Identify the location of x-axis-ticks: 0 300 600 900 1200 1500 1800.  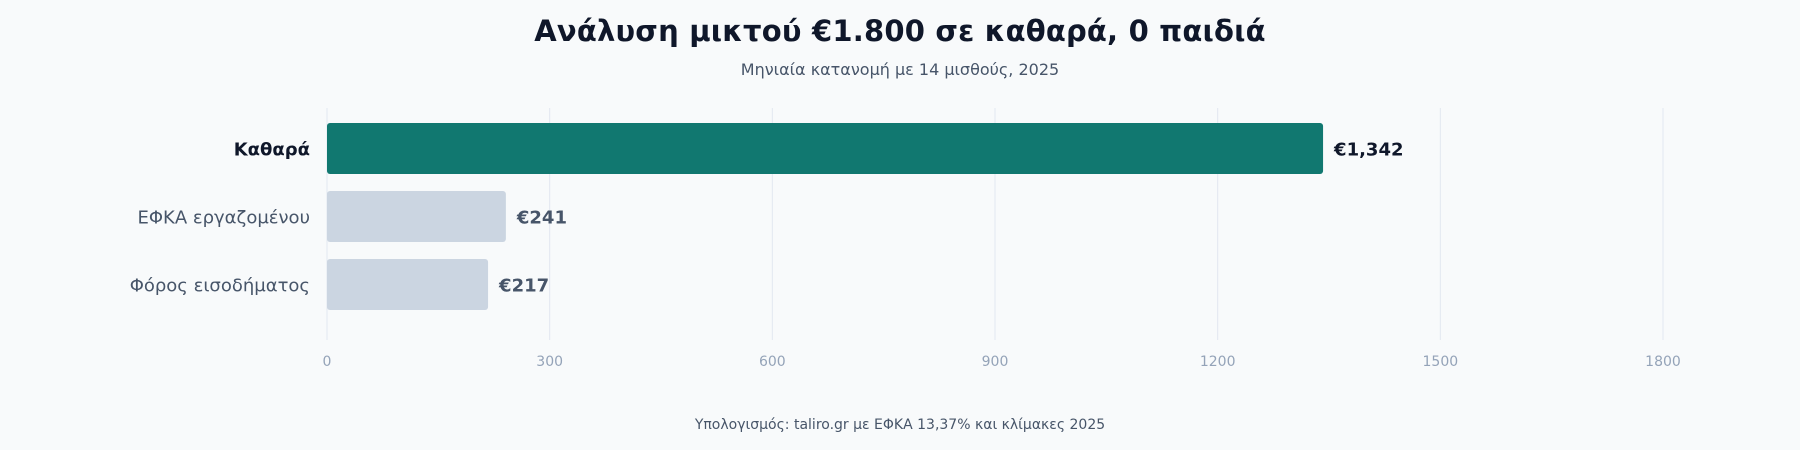
(1002, 362).